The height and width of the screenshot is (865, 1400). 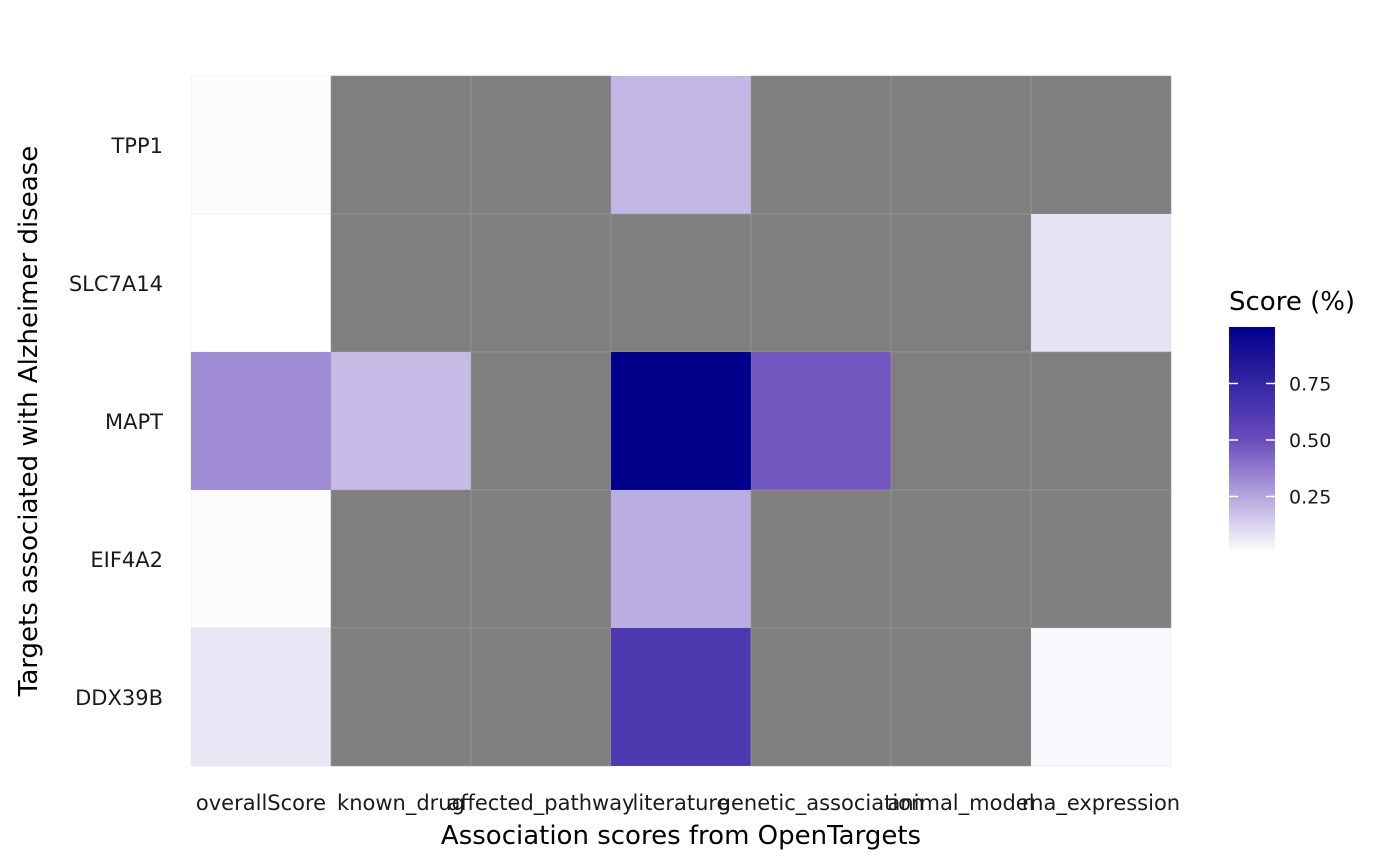 I want to click on cell-tpp1-affected-pathway, so click(x=541, y=145).